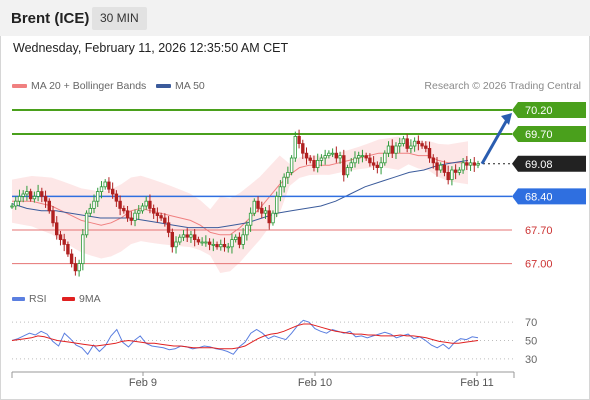 The width and height of the screenshot is (590, 400). What do you see at coordinates (295, 18) in the screenshot?
I see `header-bar: Brent (ICE) 30 MIN` at bounding box center [295, 18].